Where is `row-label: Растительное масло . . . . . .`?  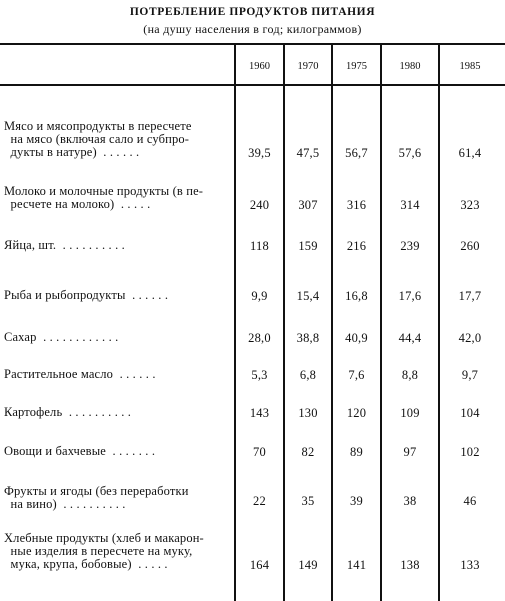
row-label: Растительное масло . . . . . . is located at coordinates (80, 374).